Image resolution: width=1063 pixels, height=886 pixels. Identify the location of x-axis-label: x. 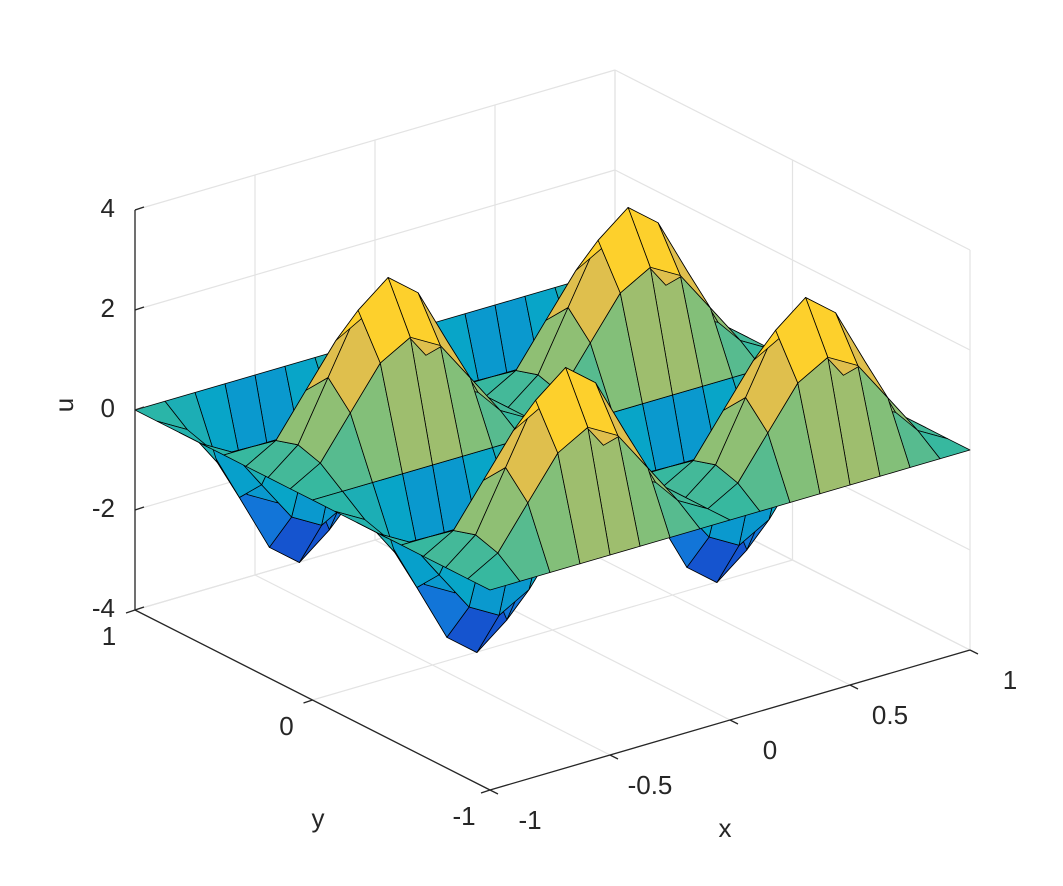
(725, 828).